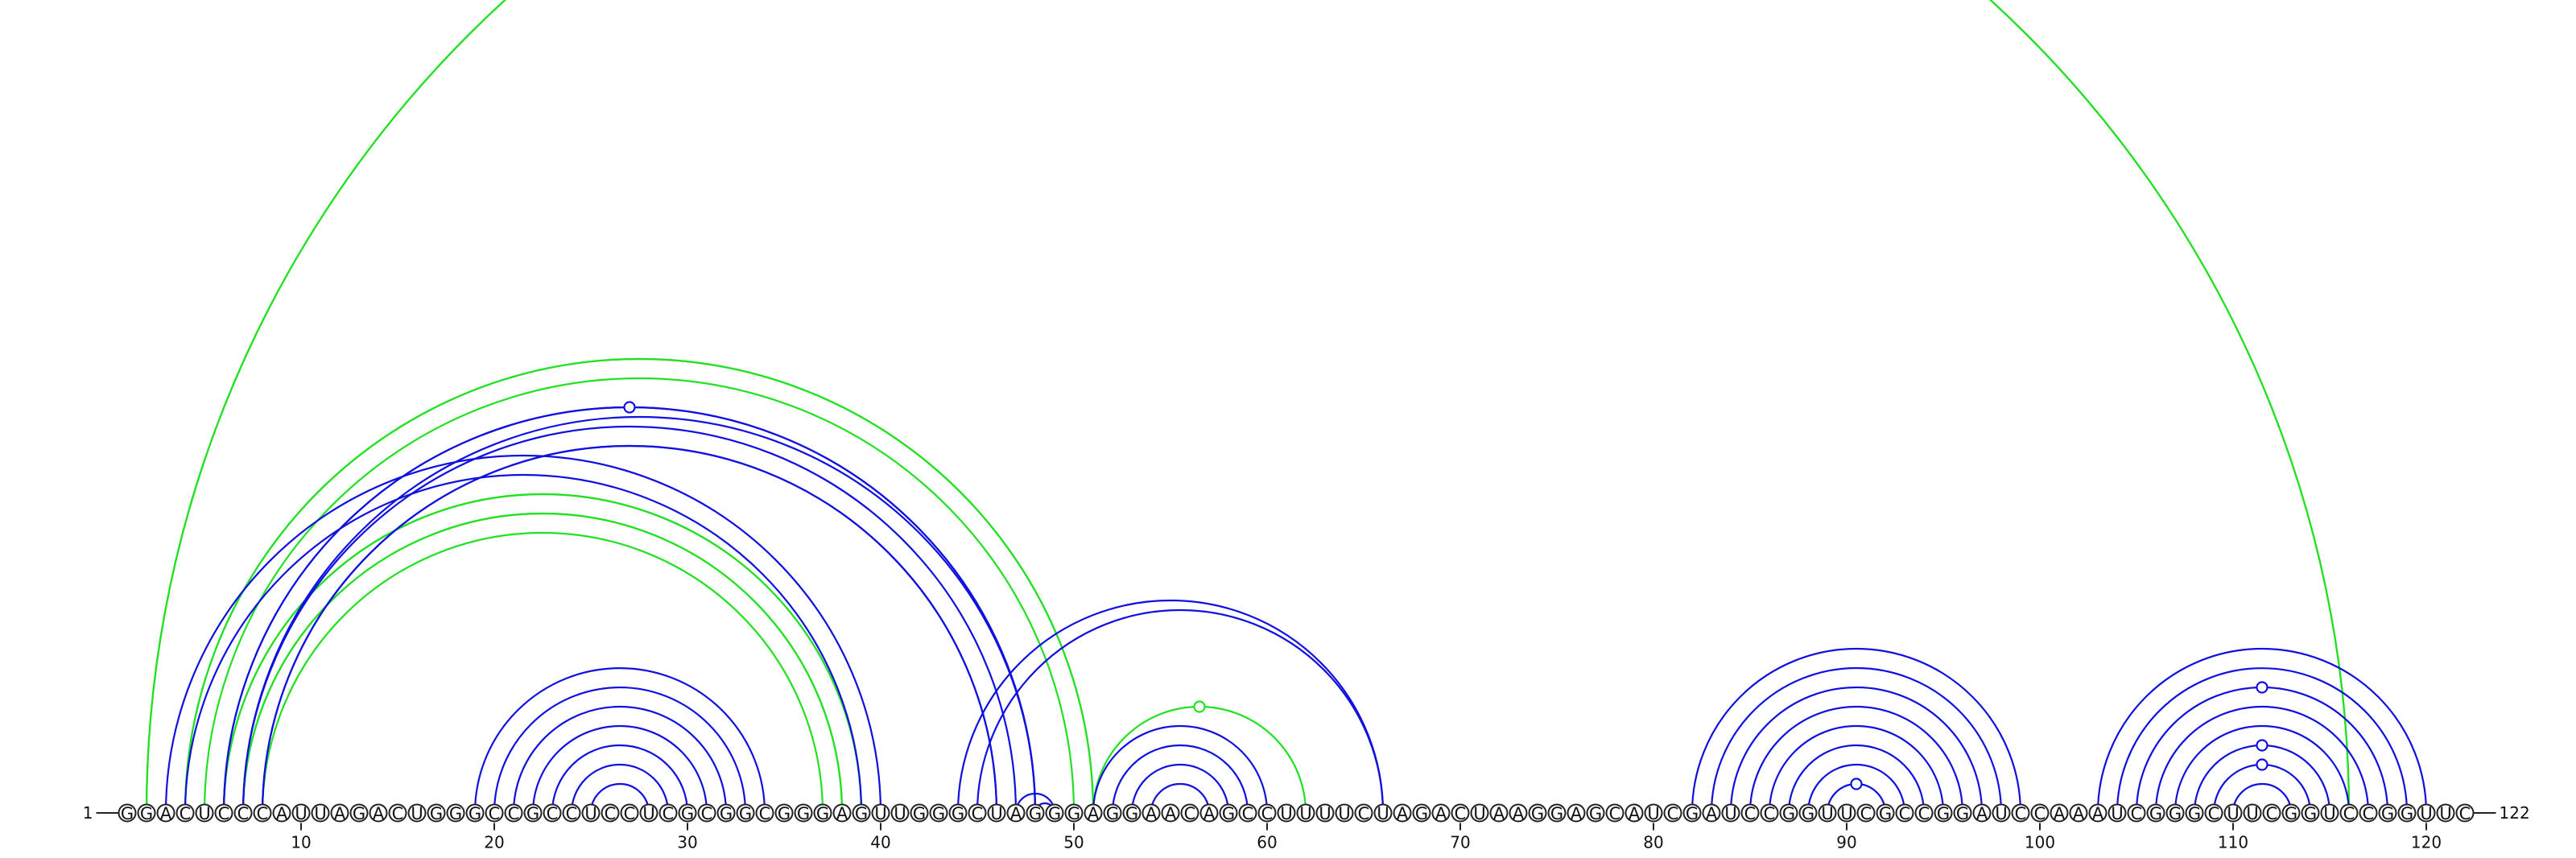 This screenshot has width=2576, height=858. Describe the element at coordinates (1847, 837) in the screenshot. I see `tick-90: 90` at that location.